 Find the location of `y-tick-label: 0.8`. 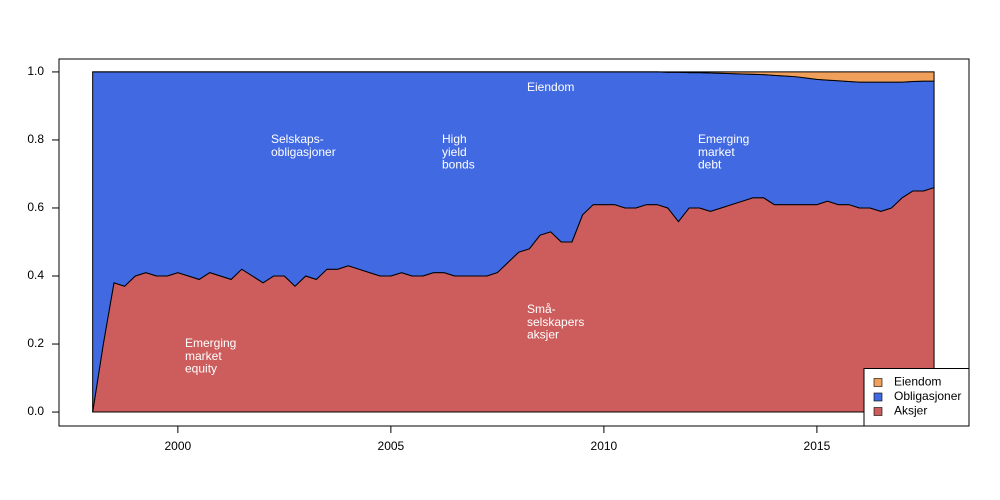

y-tick-label: 0.8 is located at coordinates (35, 139).